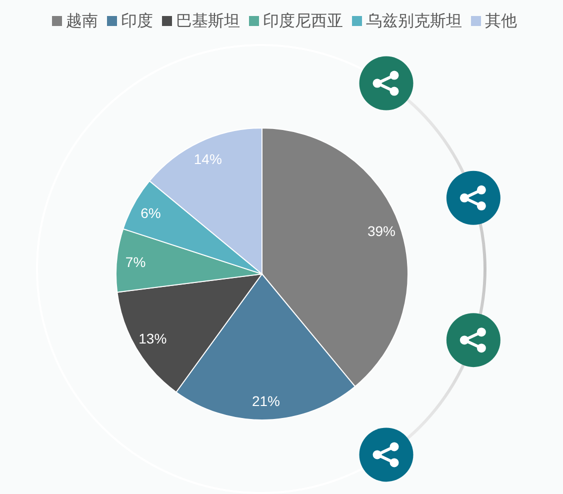 The width and height of the screenshot is (563, 494). I want to click on legend-label: 巴基斯坦, so click(208, 21).